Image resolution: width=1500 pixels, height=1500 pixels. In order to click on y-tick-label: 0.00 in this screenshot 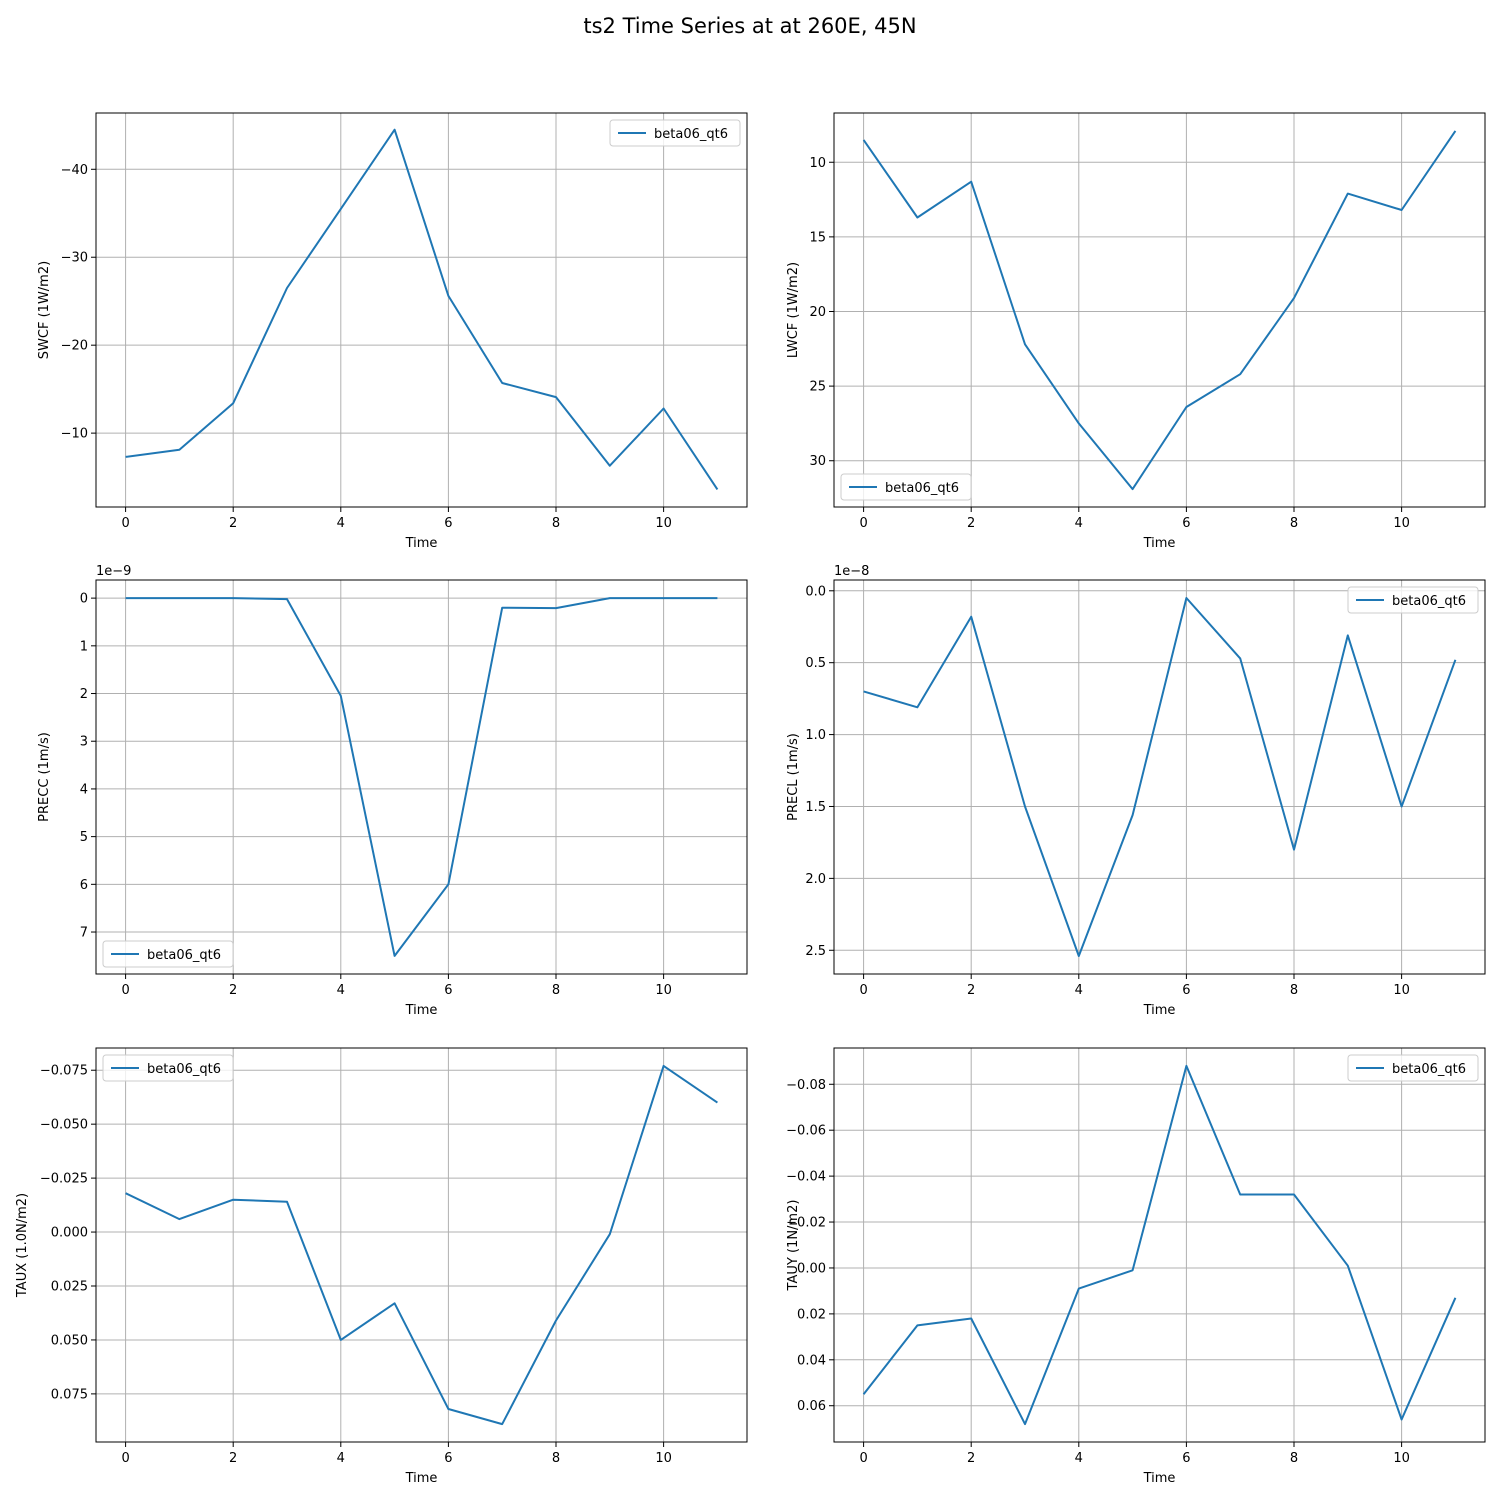, I will do `click(811, 1268)`.